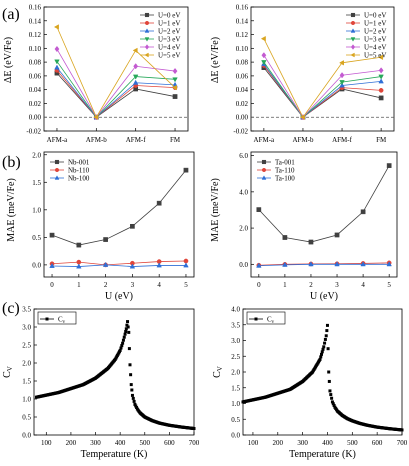 Image resolution: width=409 pixels, height=466 pixels. What do you see at coordinates (26, 346) in the screenshot?
I see `y-tick-label: 2.5` at bounding box center [26, 346].